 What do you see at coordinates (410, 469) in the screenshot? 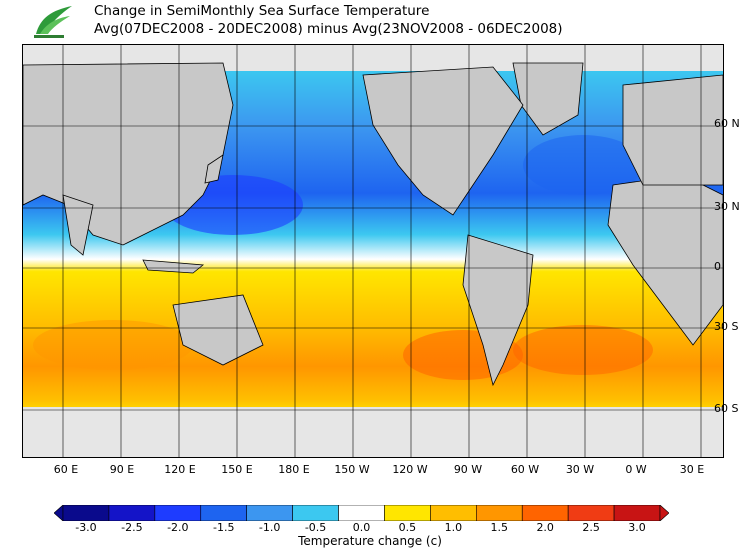
I see `lon-label: 120 W` at bounding box center [410, 469].